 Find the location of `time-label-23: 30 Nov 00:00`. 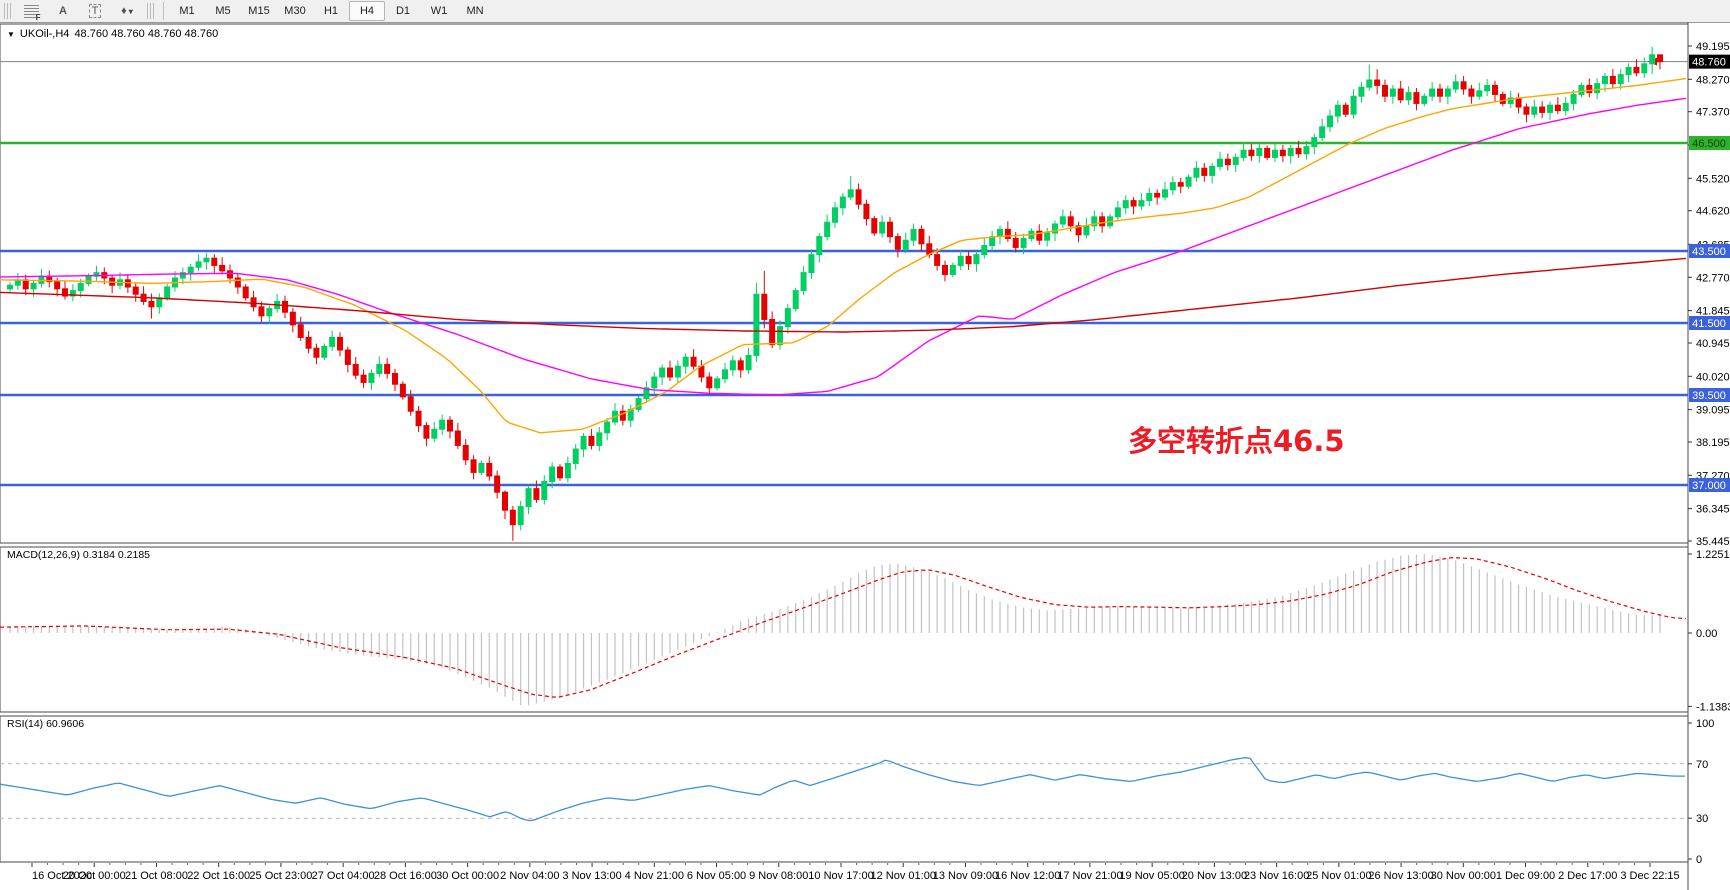

time-label-23: 30 Nov 00:00 is located at coordinates (1463, 876).